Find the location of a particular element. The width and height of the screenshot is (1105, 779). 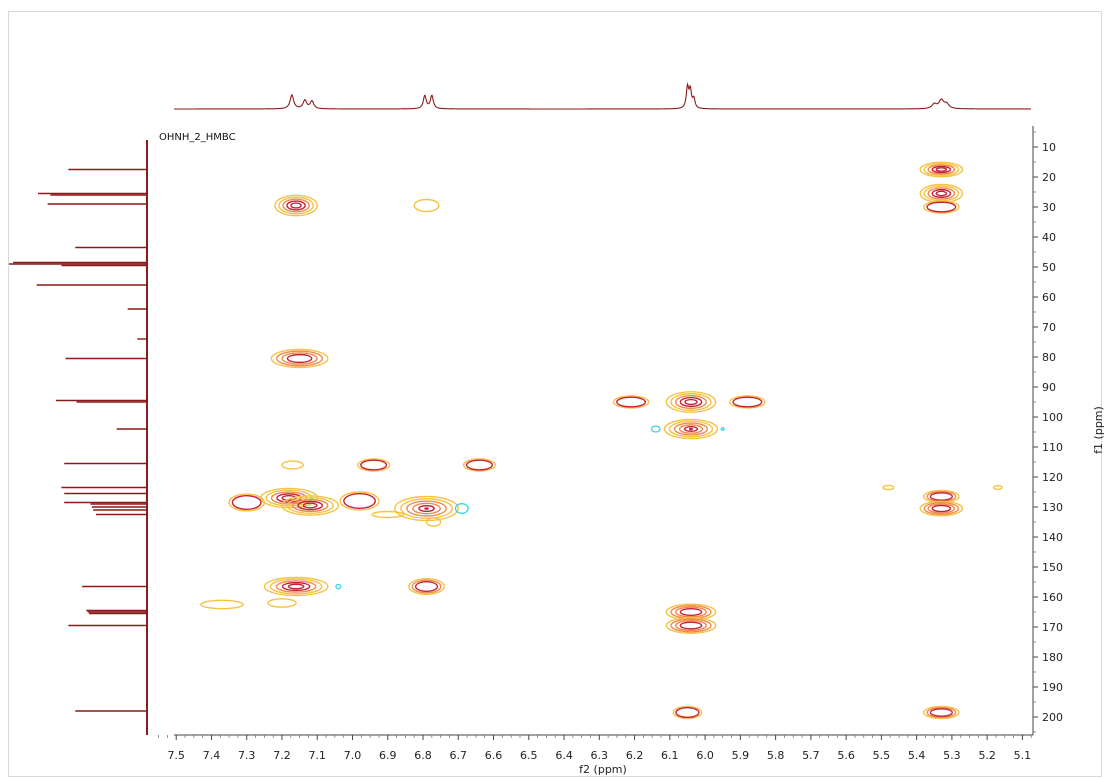

y-tick-label: 50 is located at coordinates (1049, 267).